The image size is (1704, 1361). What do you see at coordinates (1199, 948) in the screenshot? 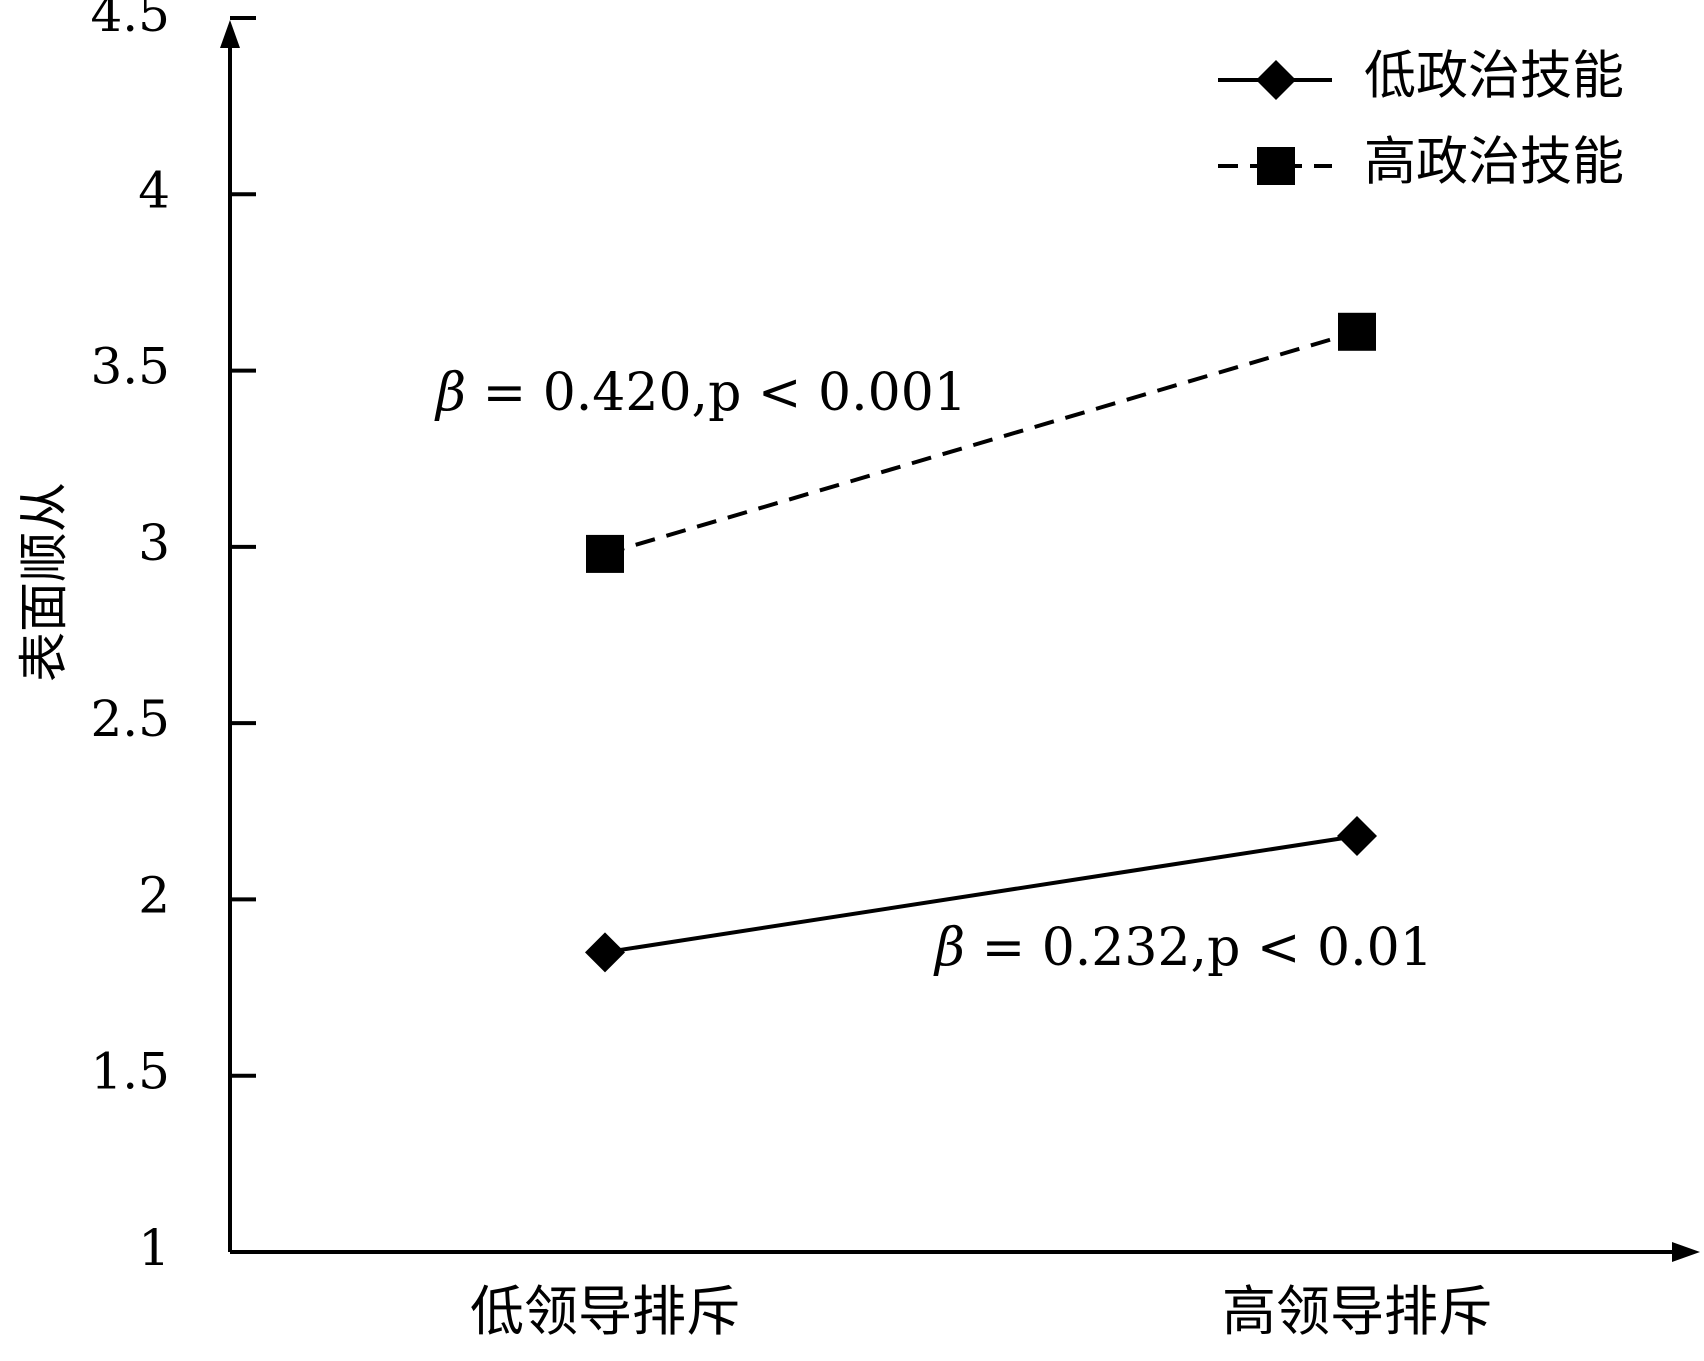
I see `annotation-low-stat: = 0.232,p < 0.01` at bounding box center [1199, 948].